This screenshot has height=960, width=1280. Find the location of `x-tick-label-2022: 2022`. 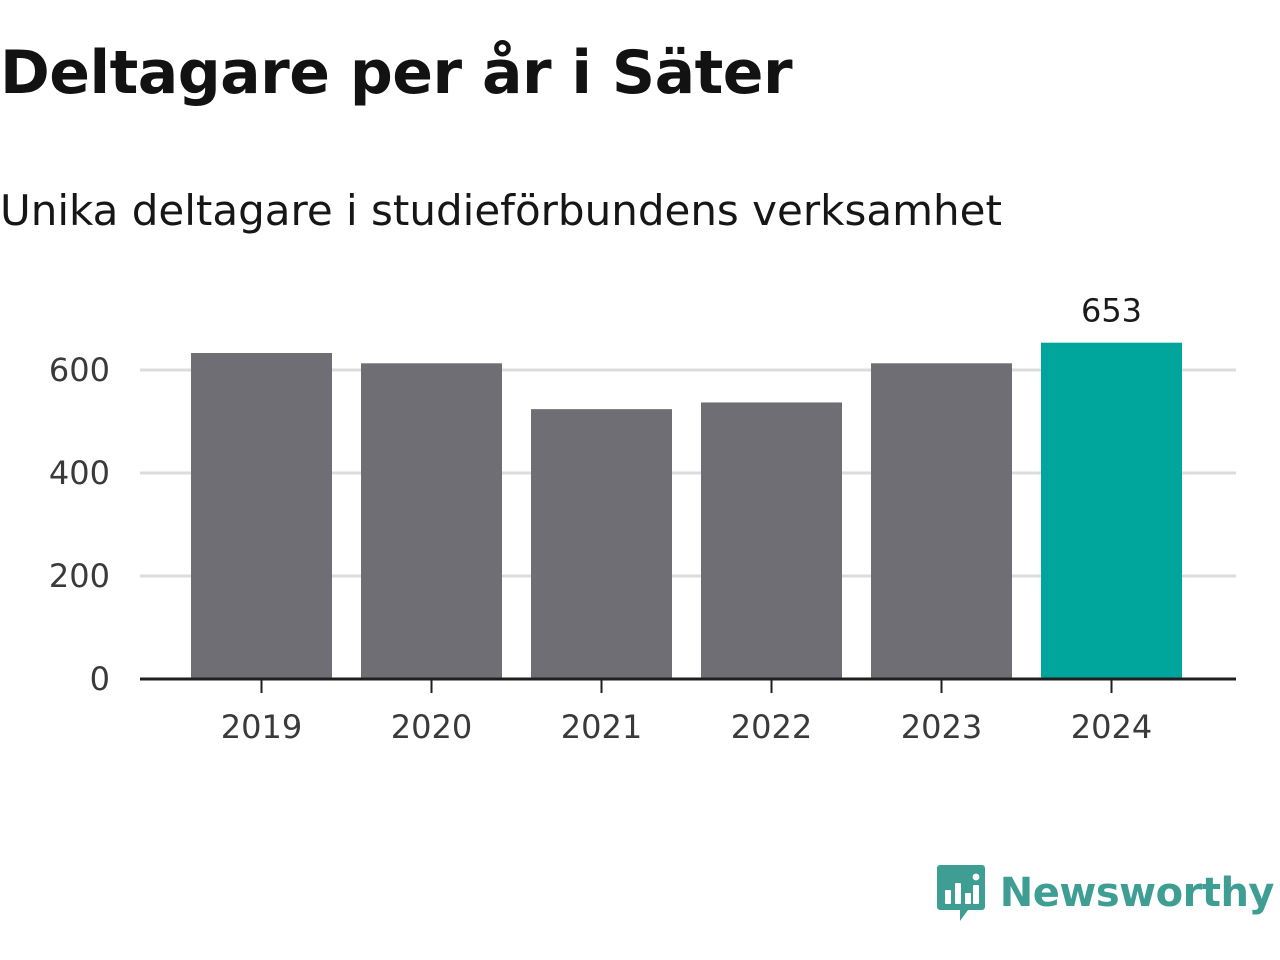

x-tick-label-2022: 2022 is located at coordinates (771, 727).